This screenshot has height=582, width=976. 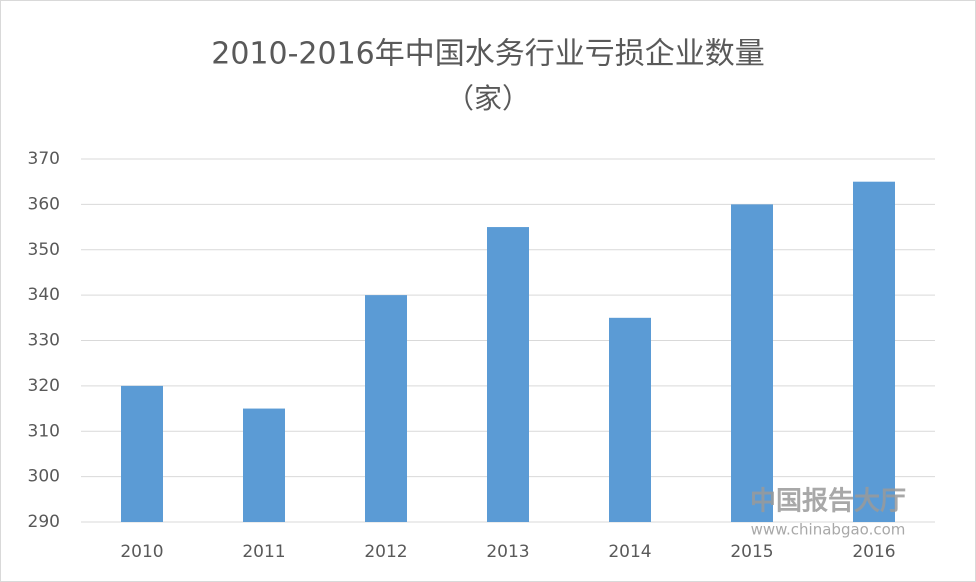 I want to click on x-tick-label: 2013, so click(x=507, y=552).